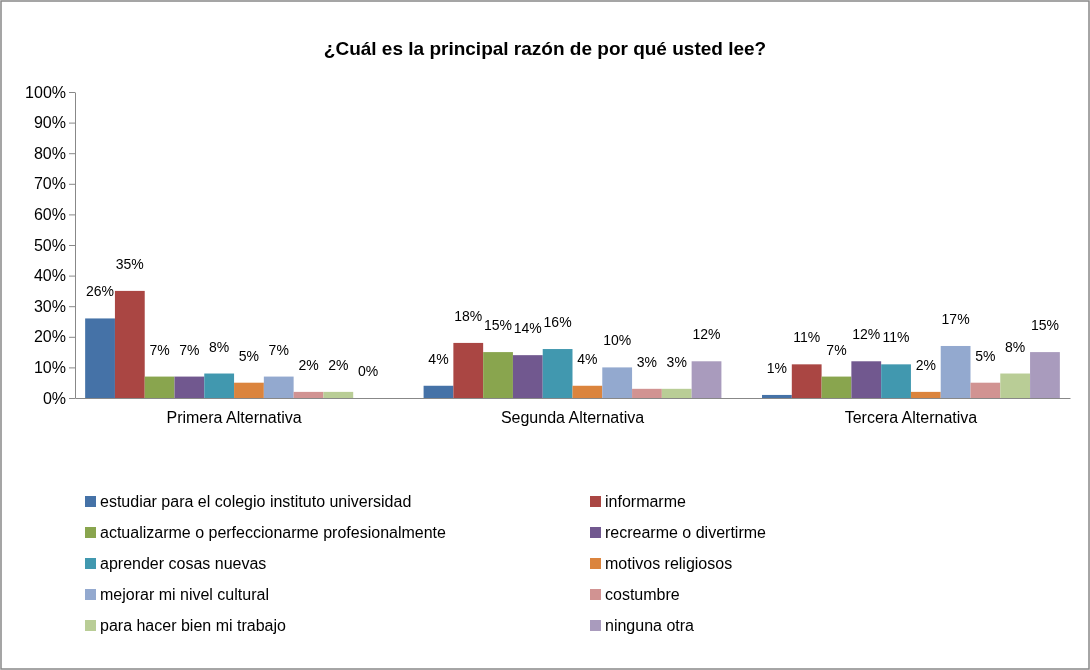 This screenshot has height=670, width=1090. What do you see at coordinates (49, 368) in the screenshot?
I see `y-tick-label: 10%` at bounding box center [49, 368].